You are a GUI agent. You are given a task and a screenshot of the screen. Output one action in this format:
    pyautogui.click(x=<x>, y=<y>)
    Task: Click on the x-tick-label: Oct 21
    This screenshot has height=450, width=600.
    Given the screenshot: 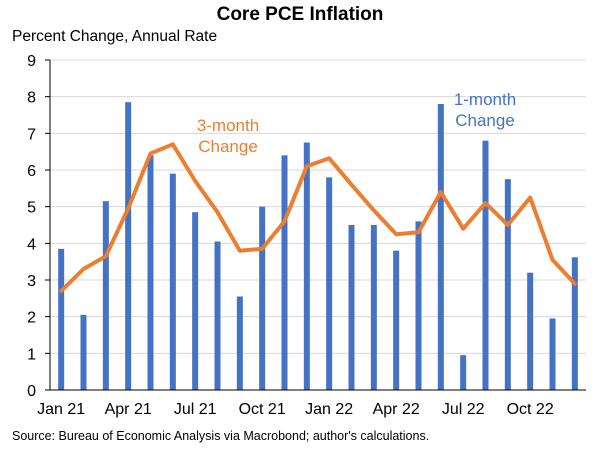 What is the action you would take?
    pyautogui.click(x=262, y=409)
    